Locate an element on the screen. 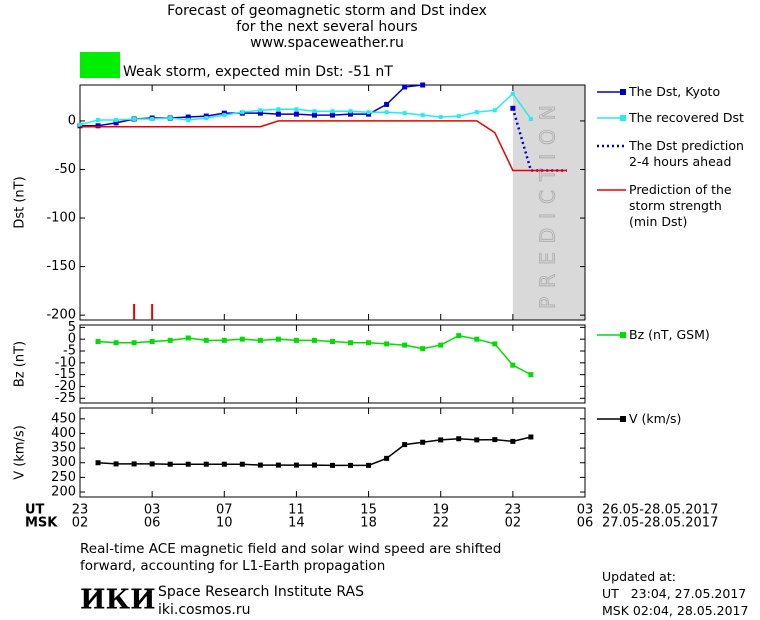  y-tick-label: -5 is located at coordinates (69, 351).